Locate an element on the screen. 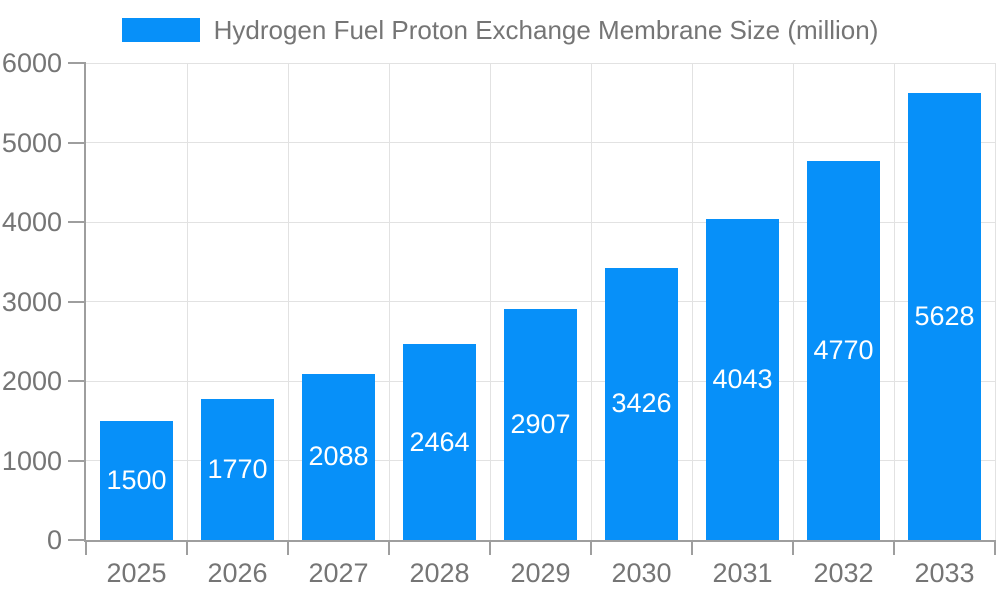 This screenshot has width=1000, height=600. bar-2028: 2464 is located at coordinates (439, 442).